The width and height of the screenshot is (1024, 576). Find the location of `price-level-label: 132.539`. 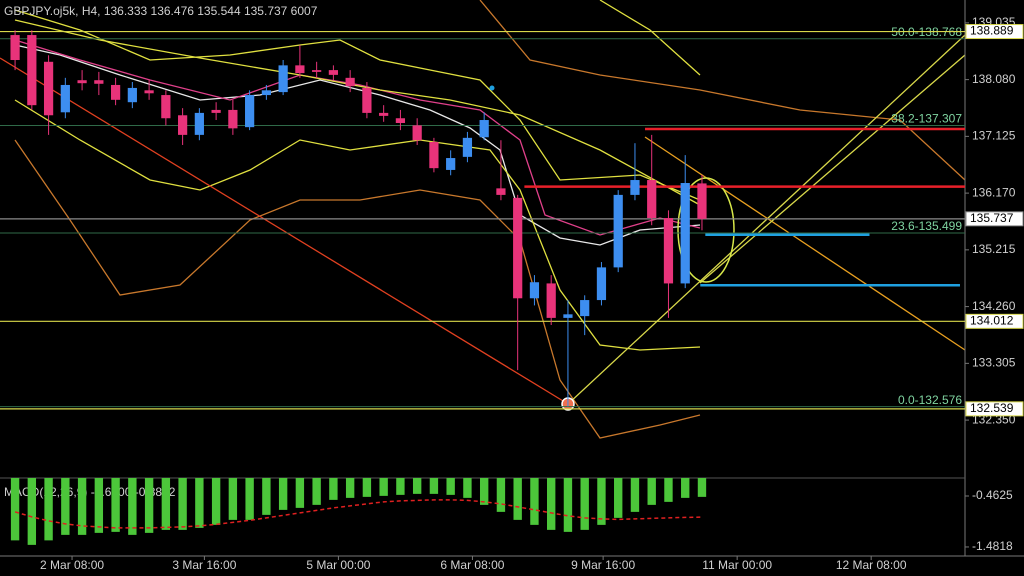

price-level-label: 132.539 is located at coordinates (992, 408).